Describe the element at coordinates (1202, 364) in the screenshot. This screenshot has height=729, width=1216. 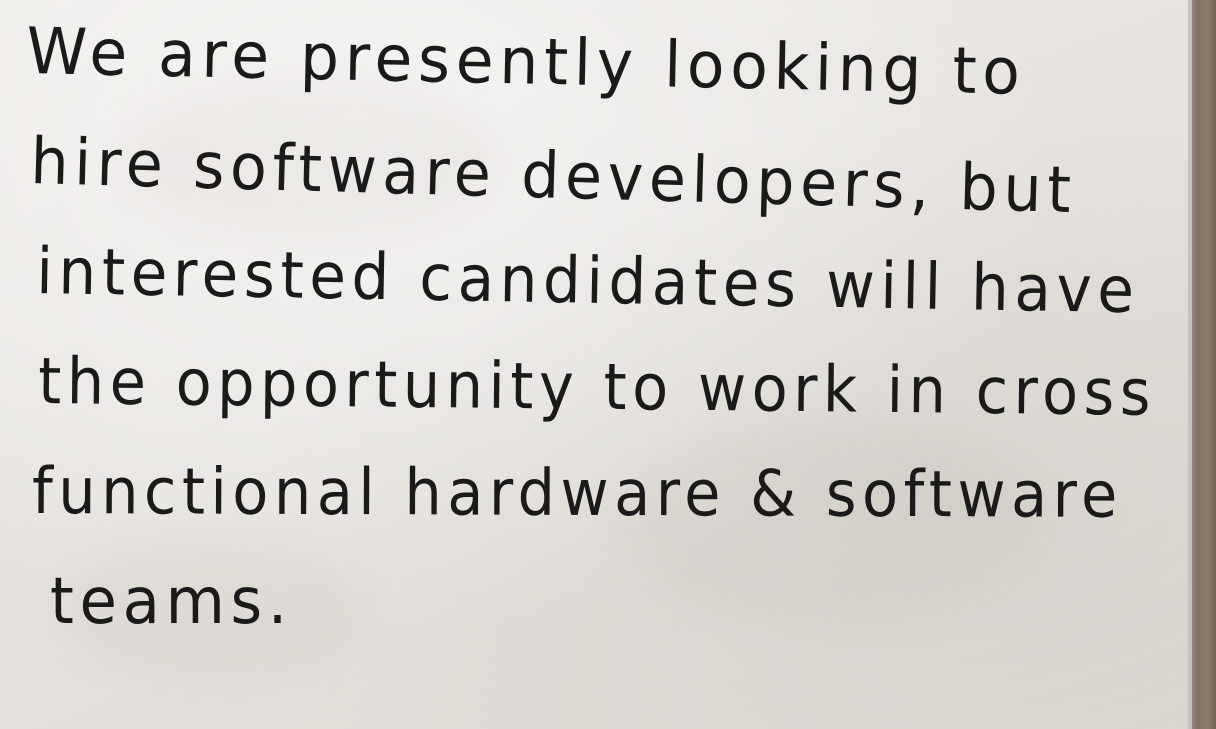
I see `whiteboard-frame-edge` at that location.